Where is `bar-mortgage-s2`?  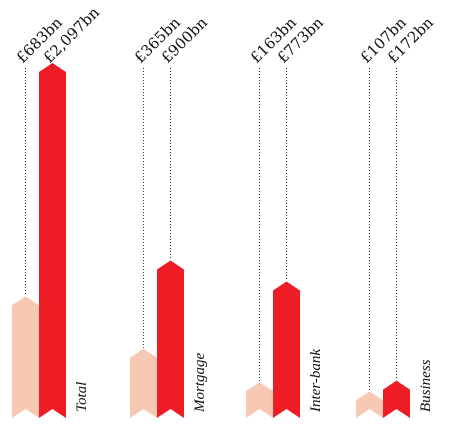 bar-mortgage-s2 is located at coordinates (170, 339).